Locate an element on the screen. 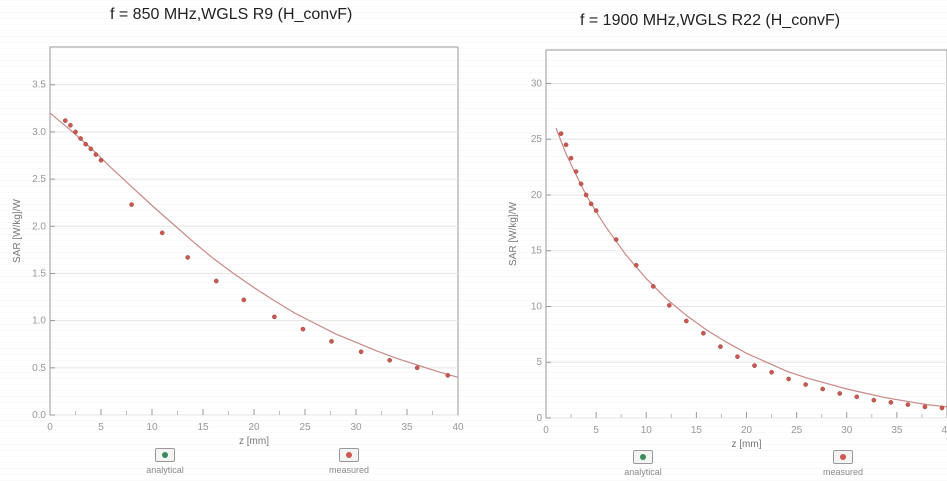  chart2-xtick-label: 15 is located at coordinates (697, 430).